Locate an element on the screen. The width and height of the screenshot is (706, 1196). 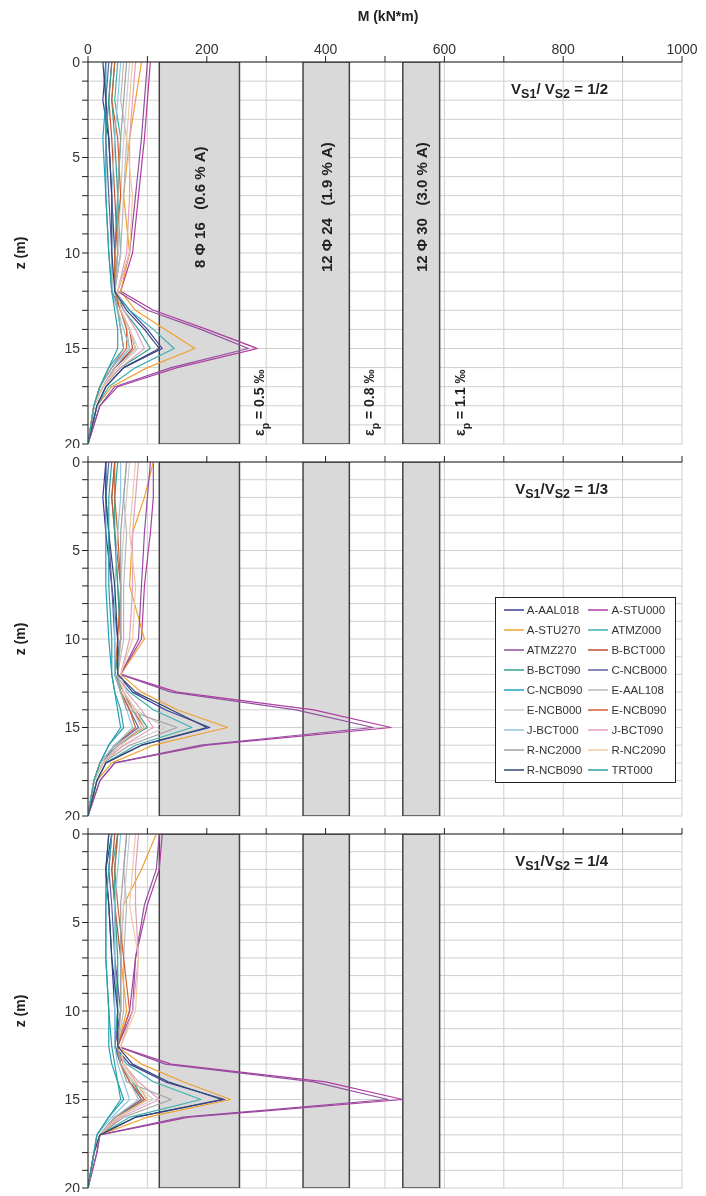
legend-label: E-NCB090 is located at coordinates (639, 709).